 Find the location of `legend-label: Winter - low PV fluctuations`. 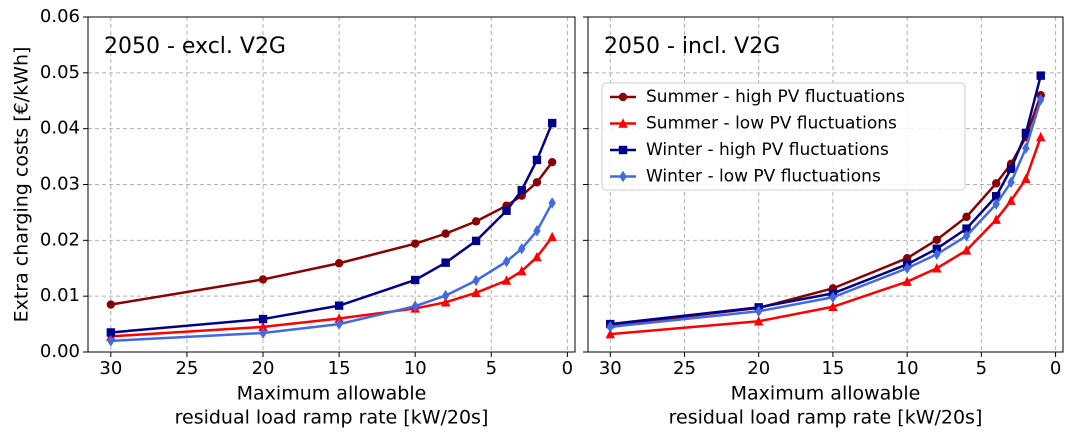

legend-label: Winter - low PV fluctuations is located at coordinates (763, 177).